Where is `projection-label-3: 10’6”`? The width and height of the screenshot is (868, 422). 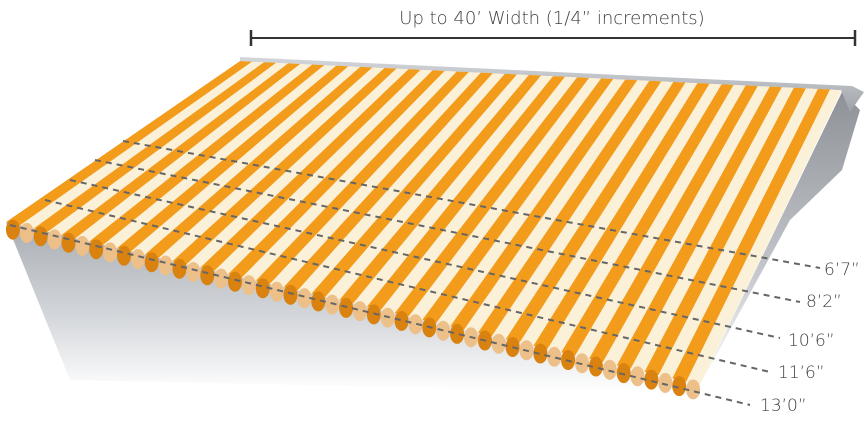 projection-label-3: 10’6” is located at coordinates (811, 341).